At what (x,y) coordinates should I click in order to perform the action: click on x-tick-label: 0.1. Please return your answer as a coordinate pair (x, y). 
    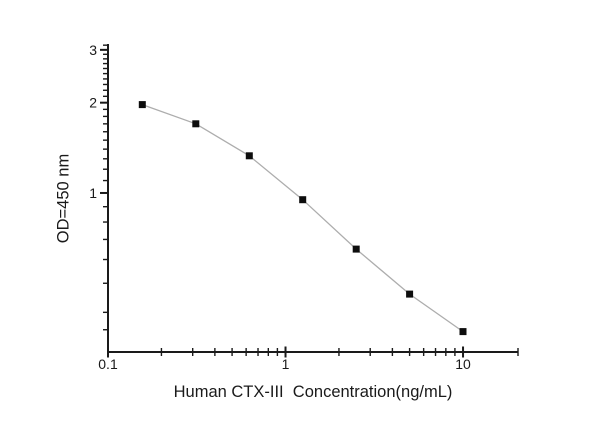
    Looking at the image, I should click on (108, 364).